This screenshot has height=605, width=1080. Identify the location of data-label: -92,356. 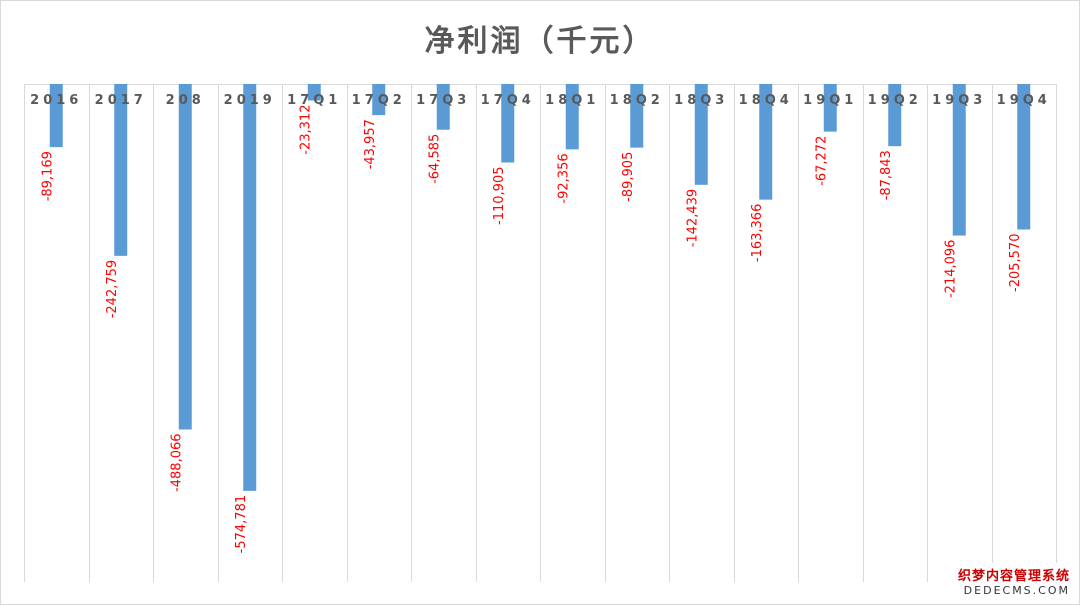
(564, 178).